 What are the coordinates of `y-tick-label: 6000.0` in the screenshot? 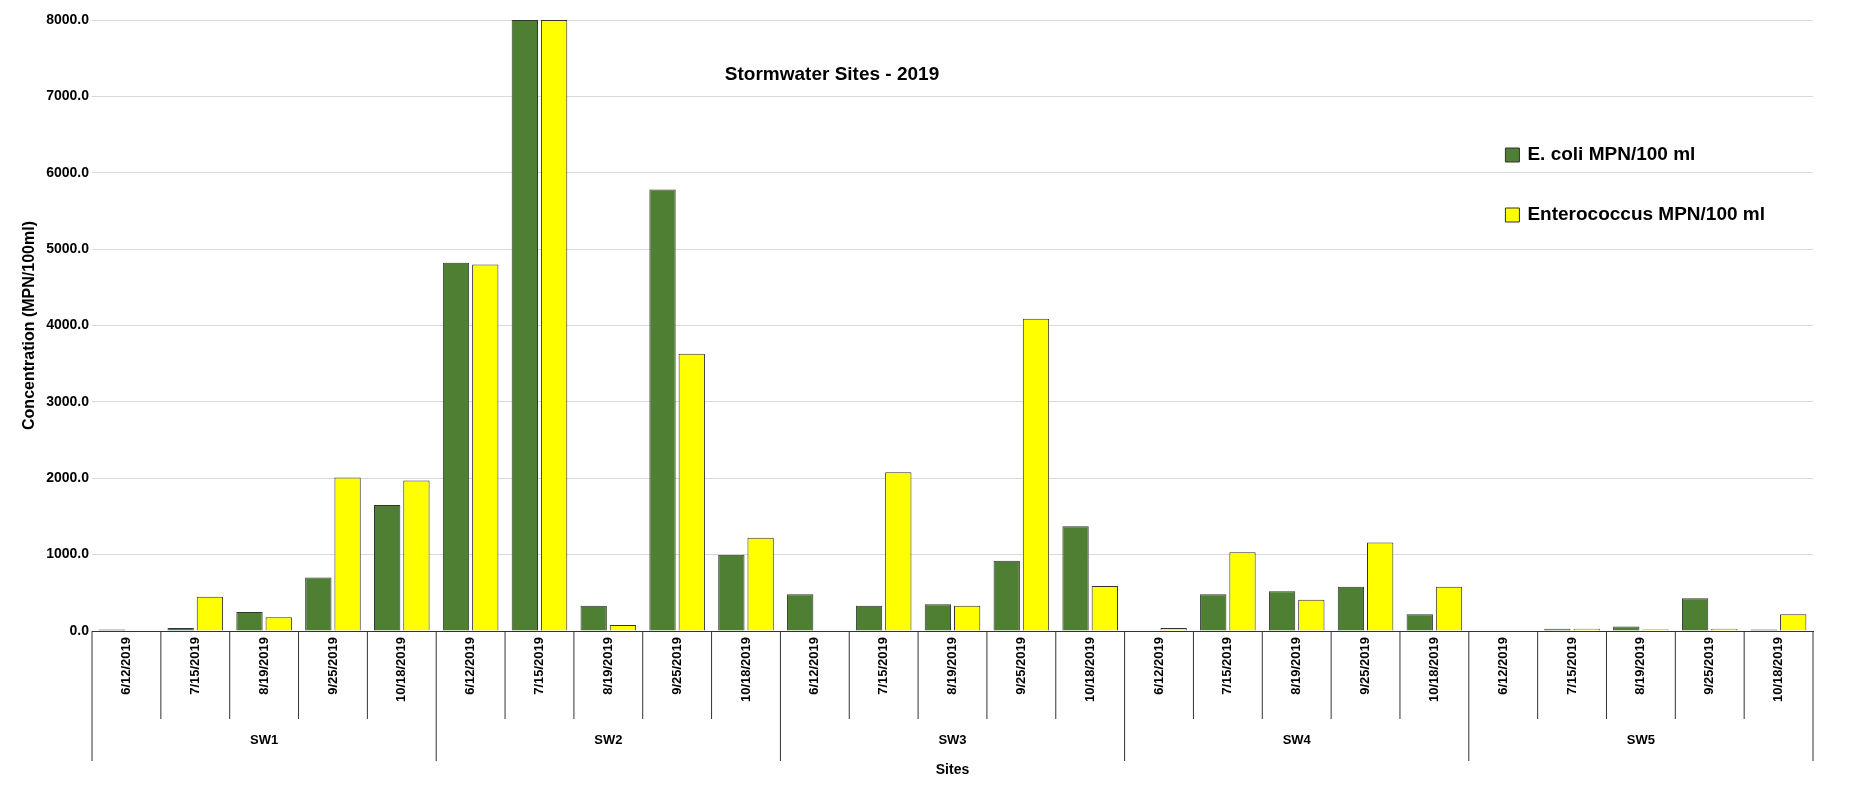 It's located at (68, 171).